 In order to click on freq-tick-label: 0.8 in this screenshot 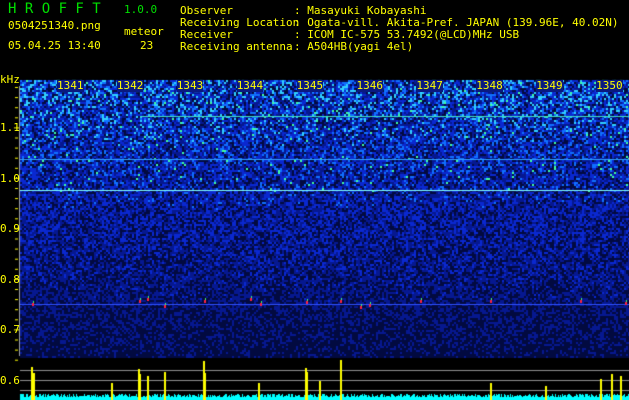, I will do `click(10, 279)`.